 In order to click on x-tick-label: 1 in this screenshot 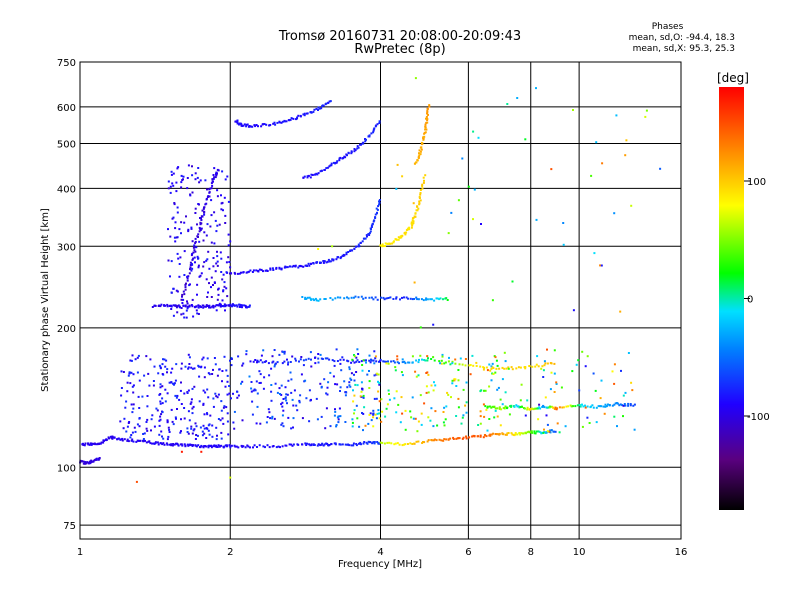, I will do `click(80, 552)`.